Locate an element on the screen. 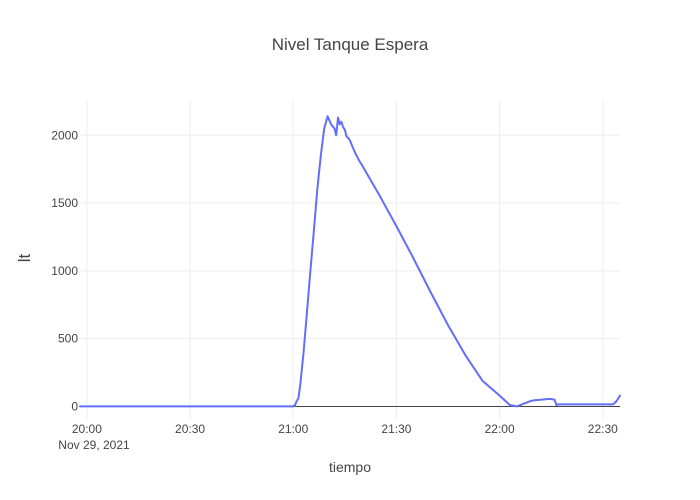 The width and height of the screenshot is (700, 500). x-axis-date-label: Nov 29, 2021 is located at coordinates (94, 445).